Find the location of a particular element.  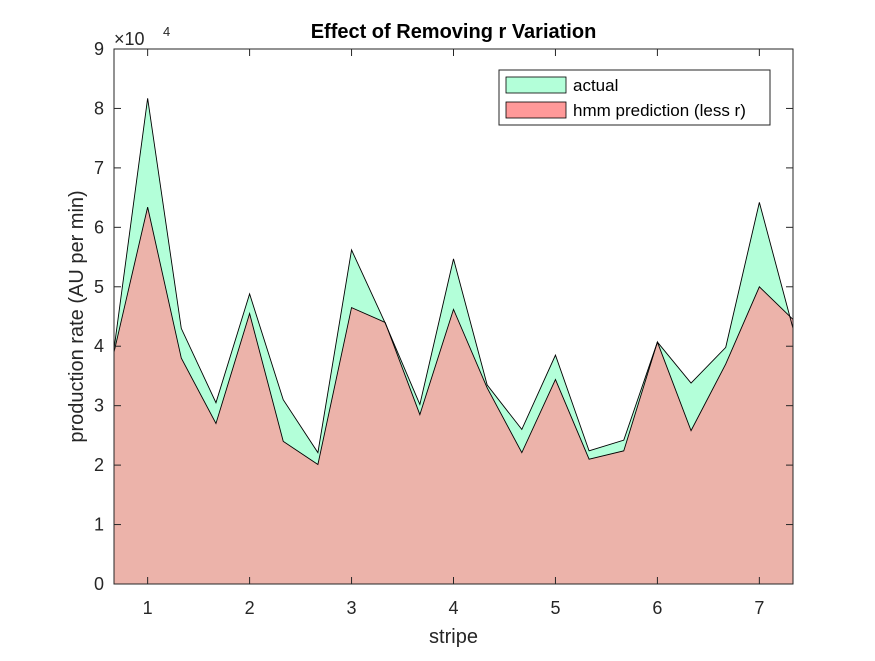

y-tick-label: 6 is located at coordinates (99, 227).